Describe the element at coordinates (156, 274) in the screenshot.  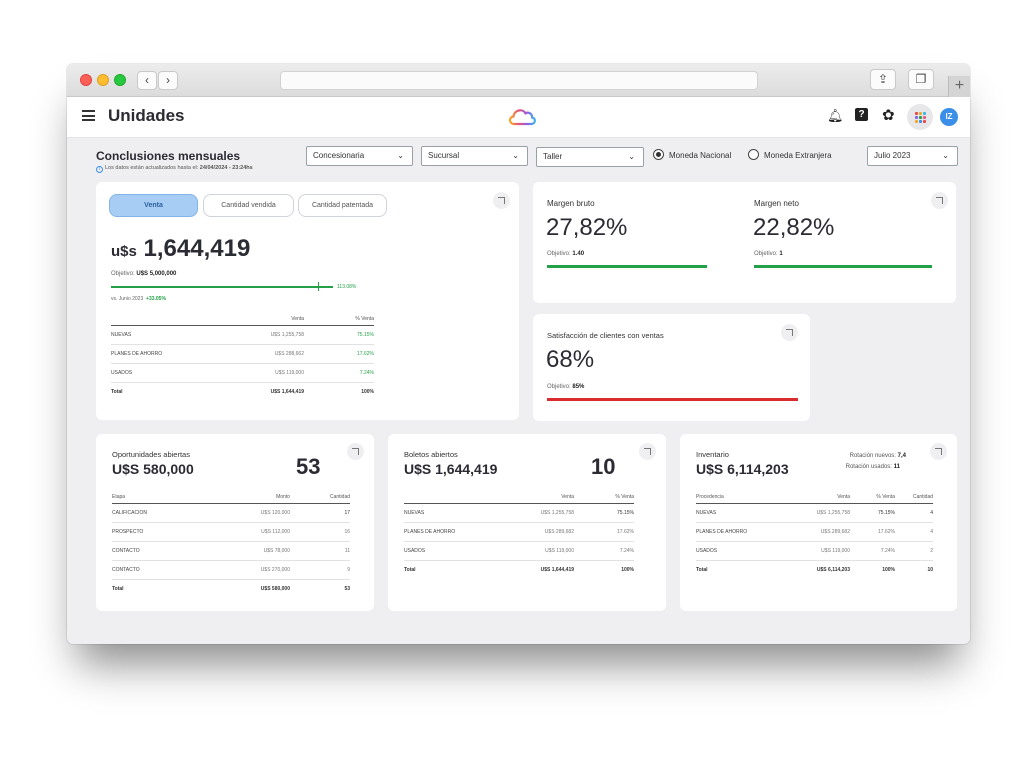
I see `objetivo-value: U$S 5,000,000` at that location.